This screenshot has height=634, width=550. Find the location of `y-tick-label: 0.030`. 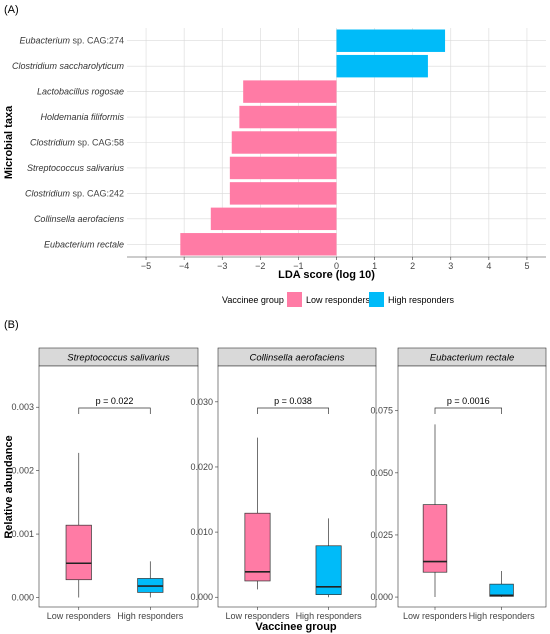

y-tick-label: 0.030 is located at coordinates (201, 402).